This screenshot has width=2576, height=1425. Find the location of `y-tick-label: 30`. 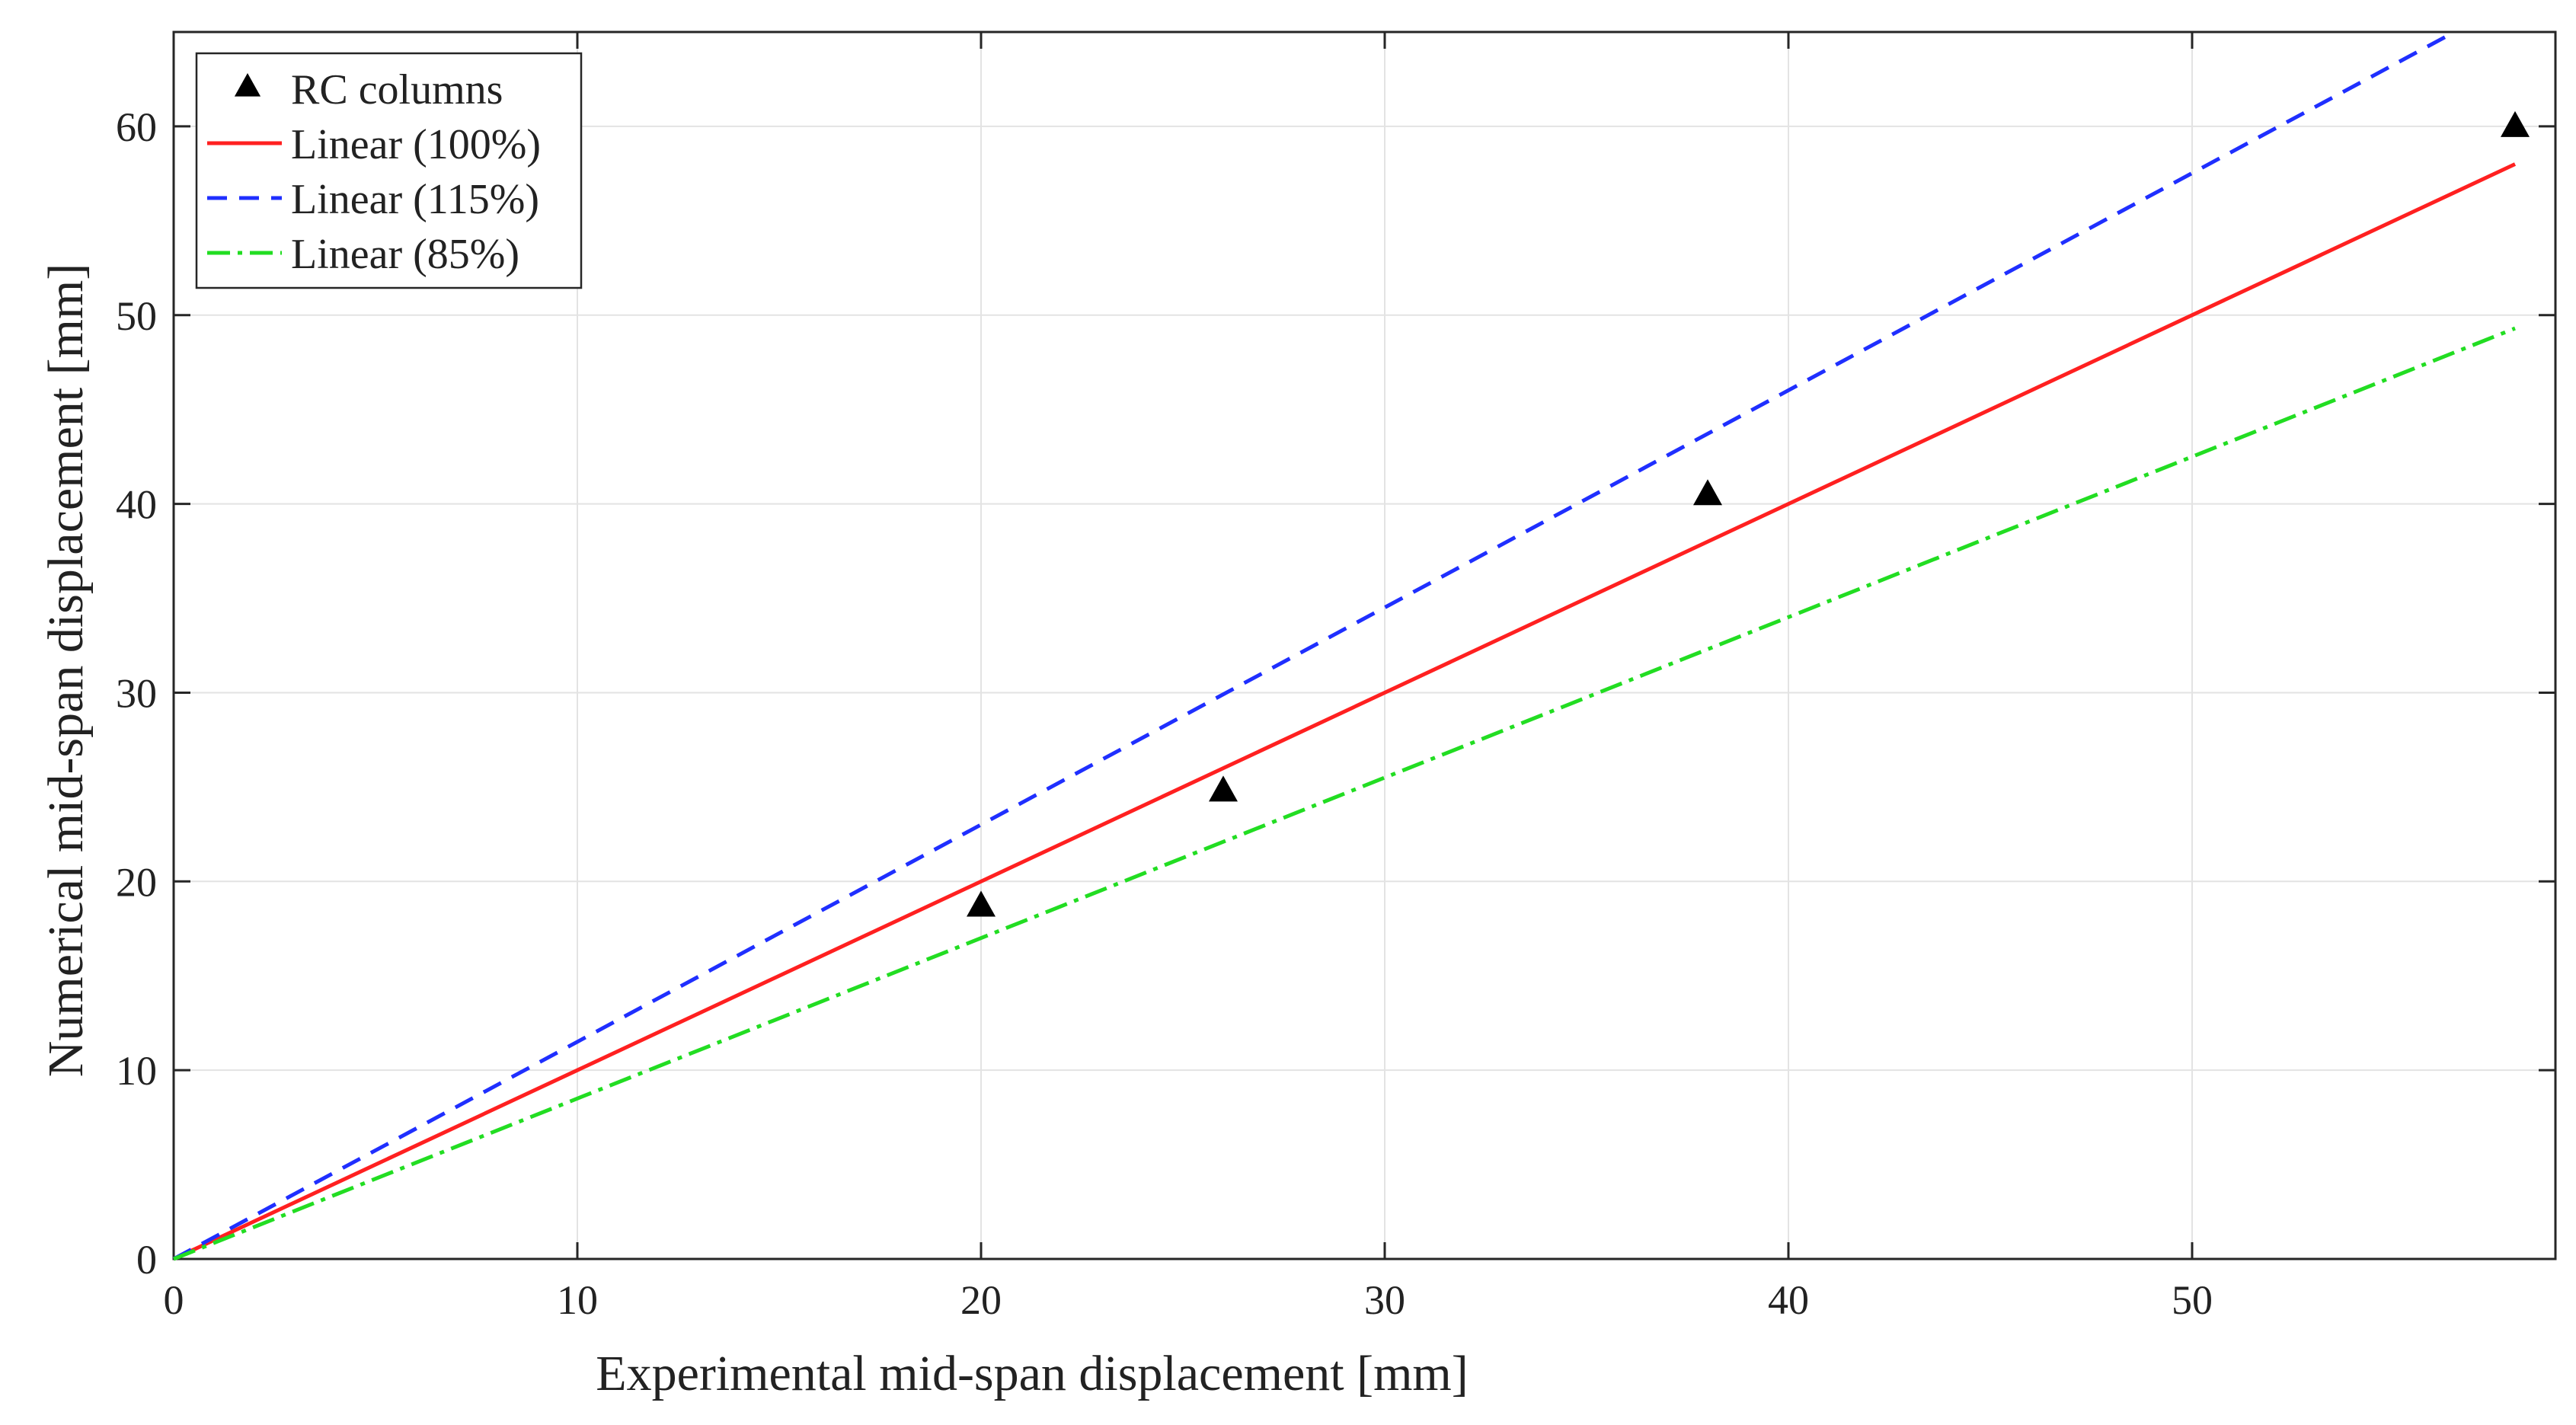

y-tick-label: 30 is located at coordinates (137, 693).